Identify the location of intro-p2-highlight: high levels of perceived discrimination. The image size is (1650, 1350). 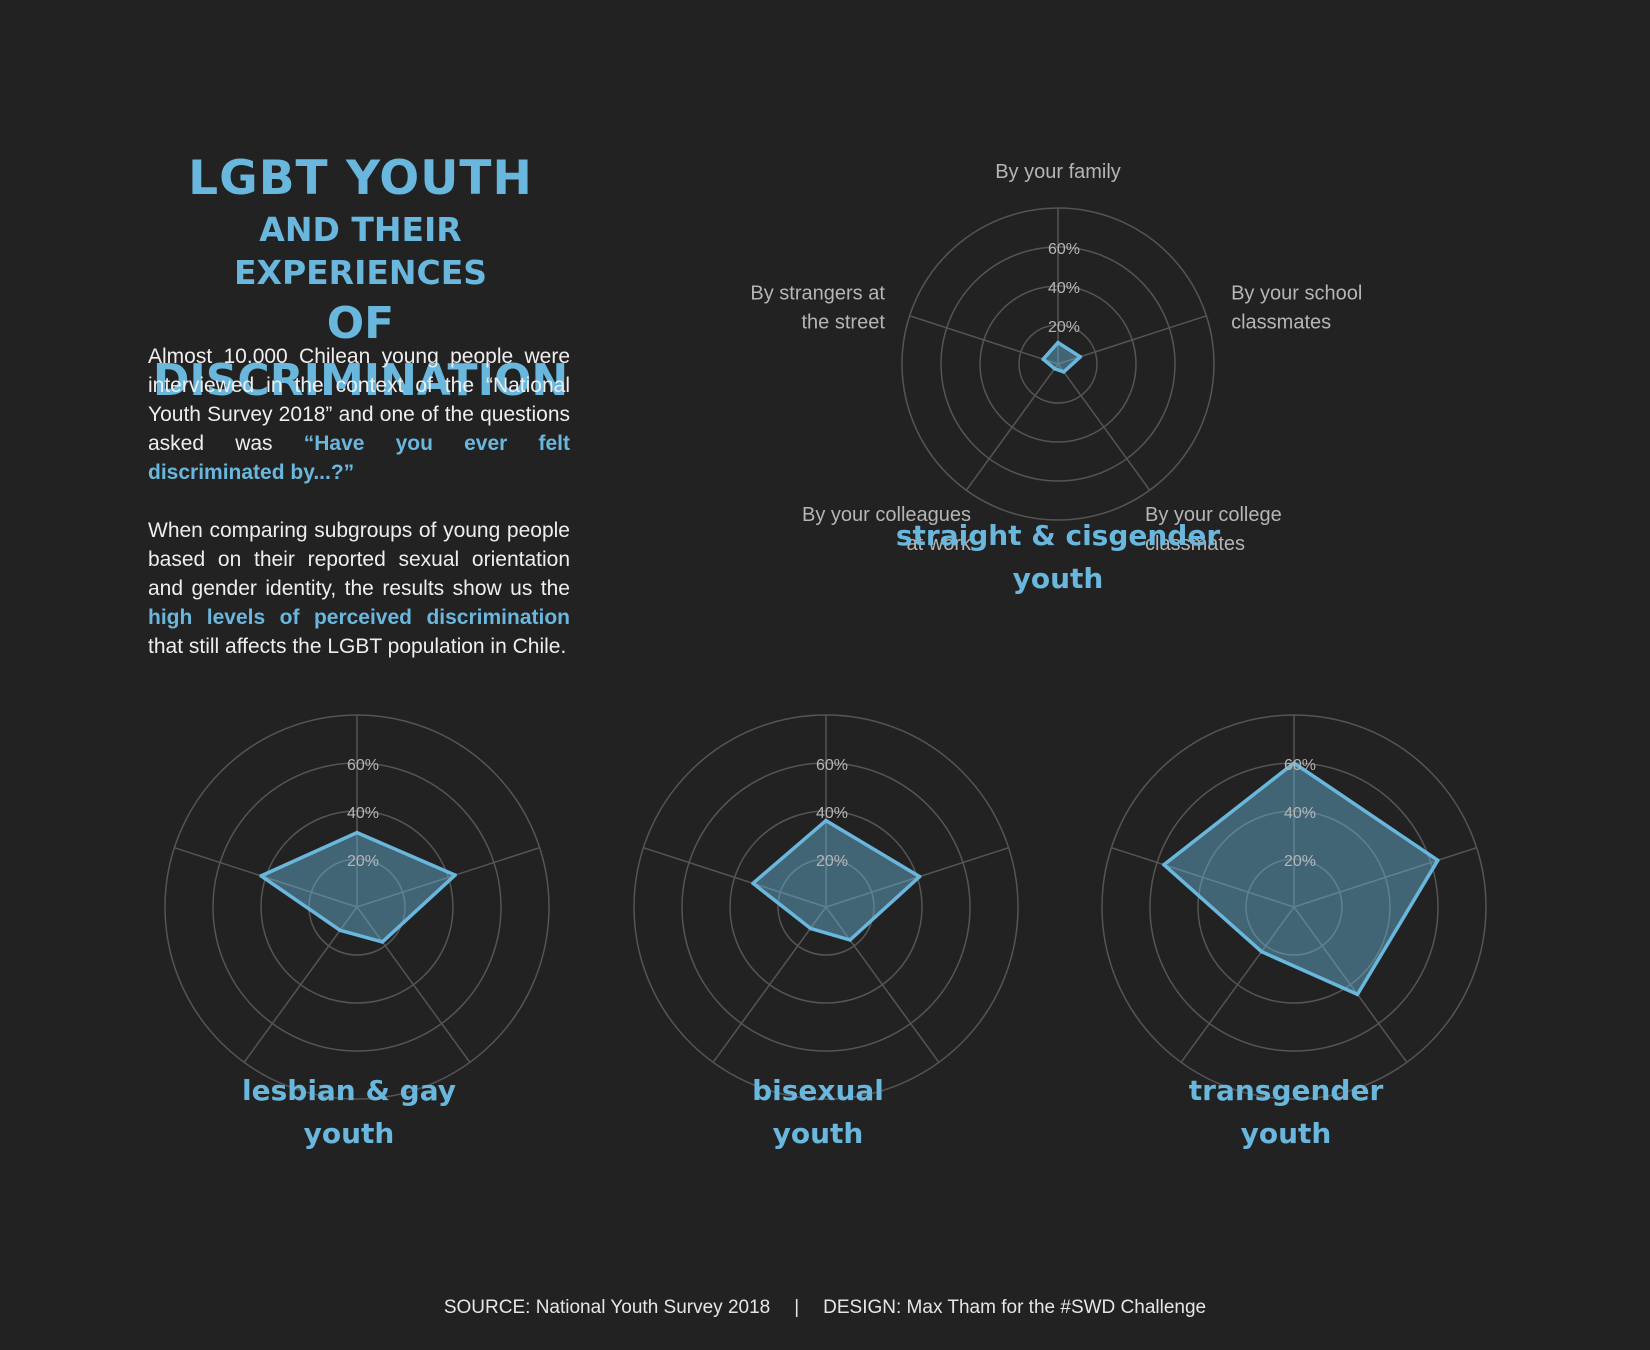
(359, 617).